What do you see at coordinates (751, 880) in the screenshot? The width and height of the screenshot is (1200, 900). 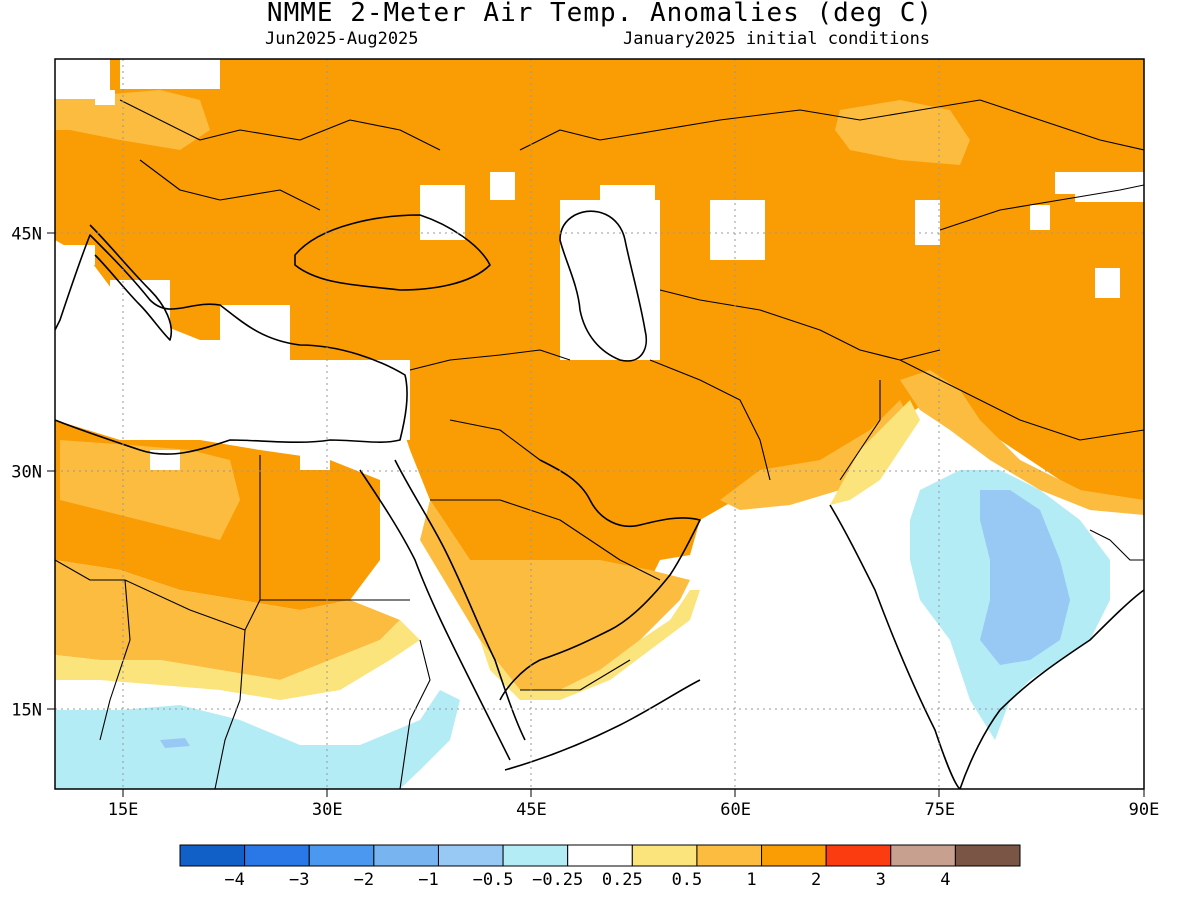 I see `colorbar-label: 1` at bounding box center [751, 880].